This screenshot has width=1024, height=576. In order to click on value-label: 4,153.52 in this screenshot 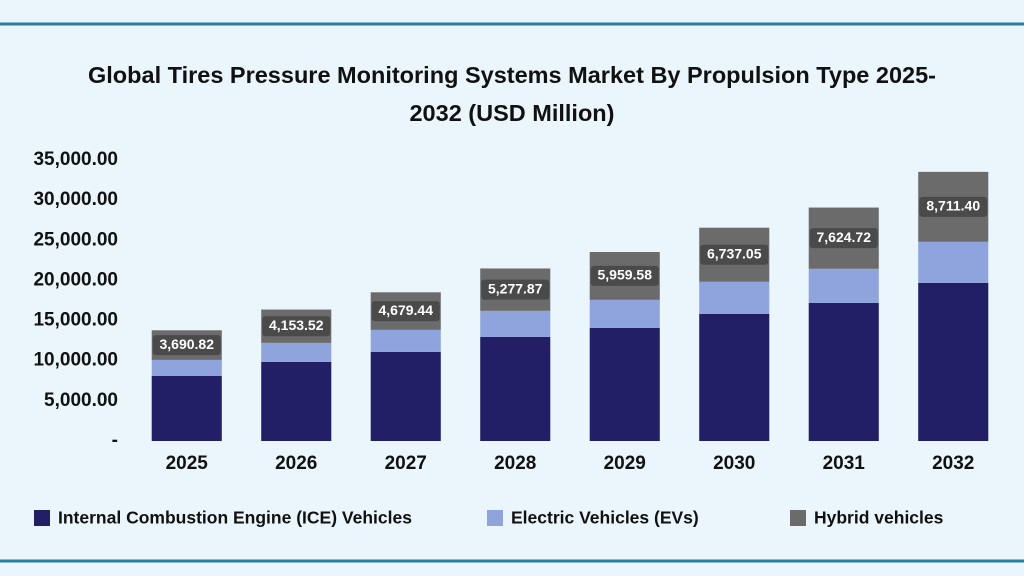, I will do `click(296, 325)`.